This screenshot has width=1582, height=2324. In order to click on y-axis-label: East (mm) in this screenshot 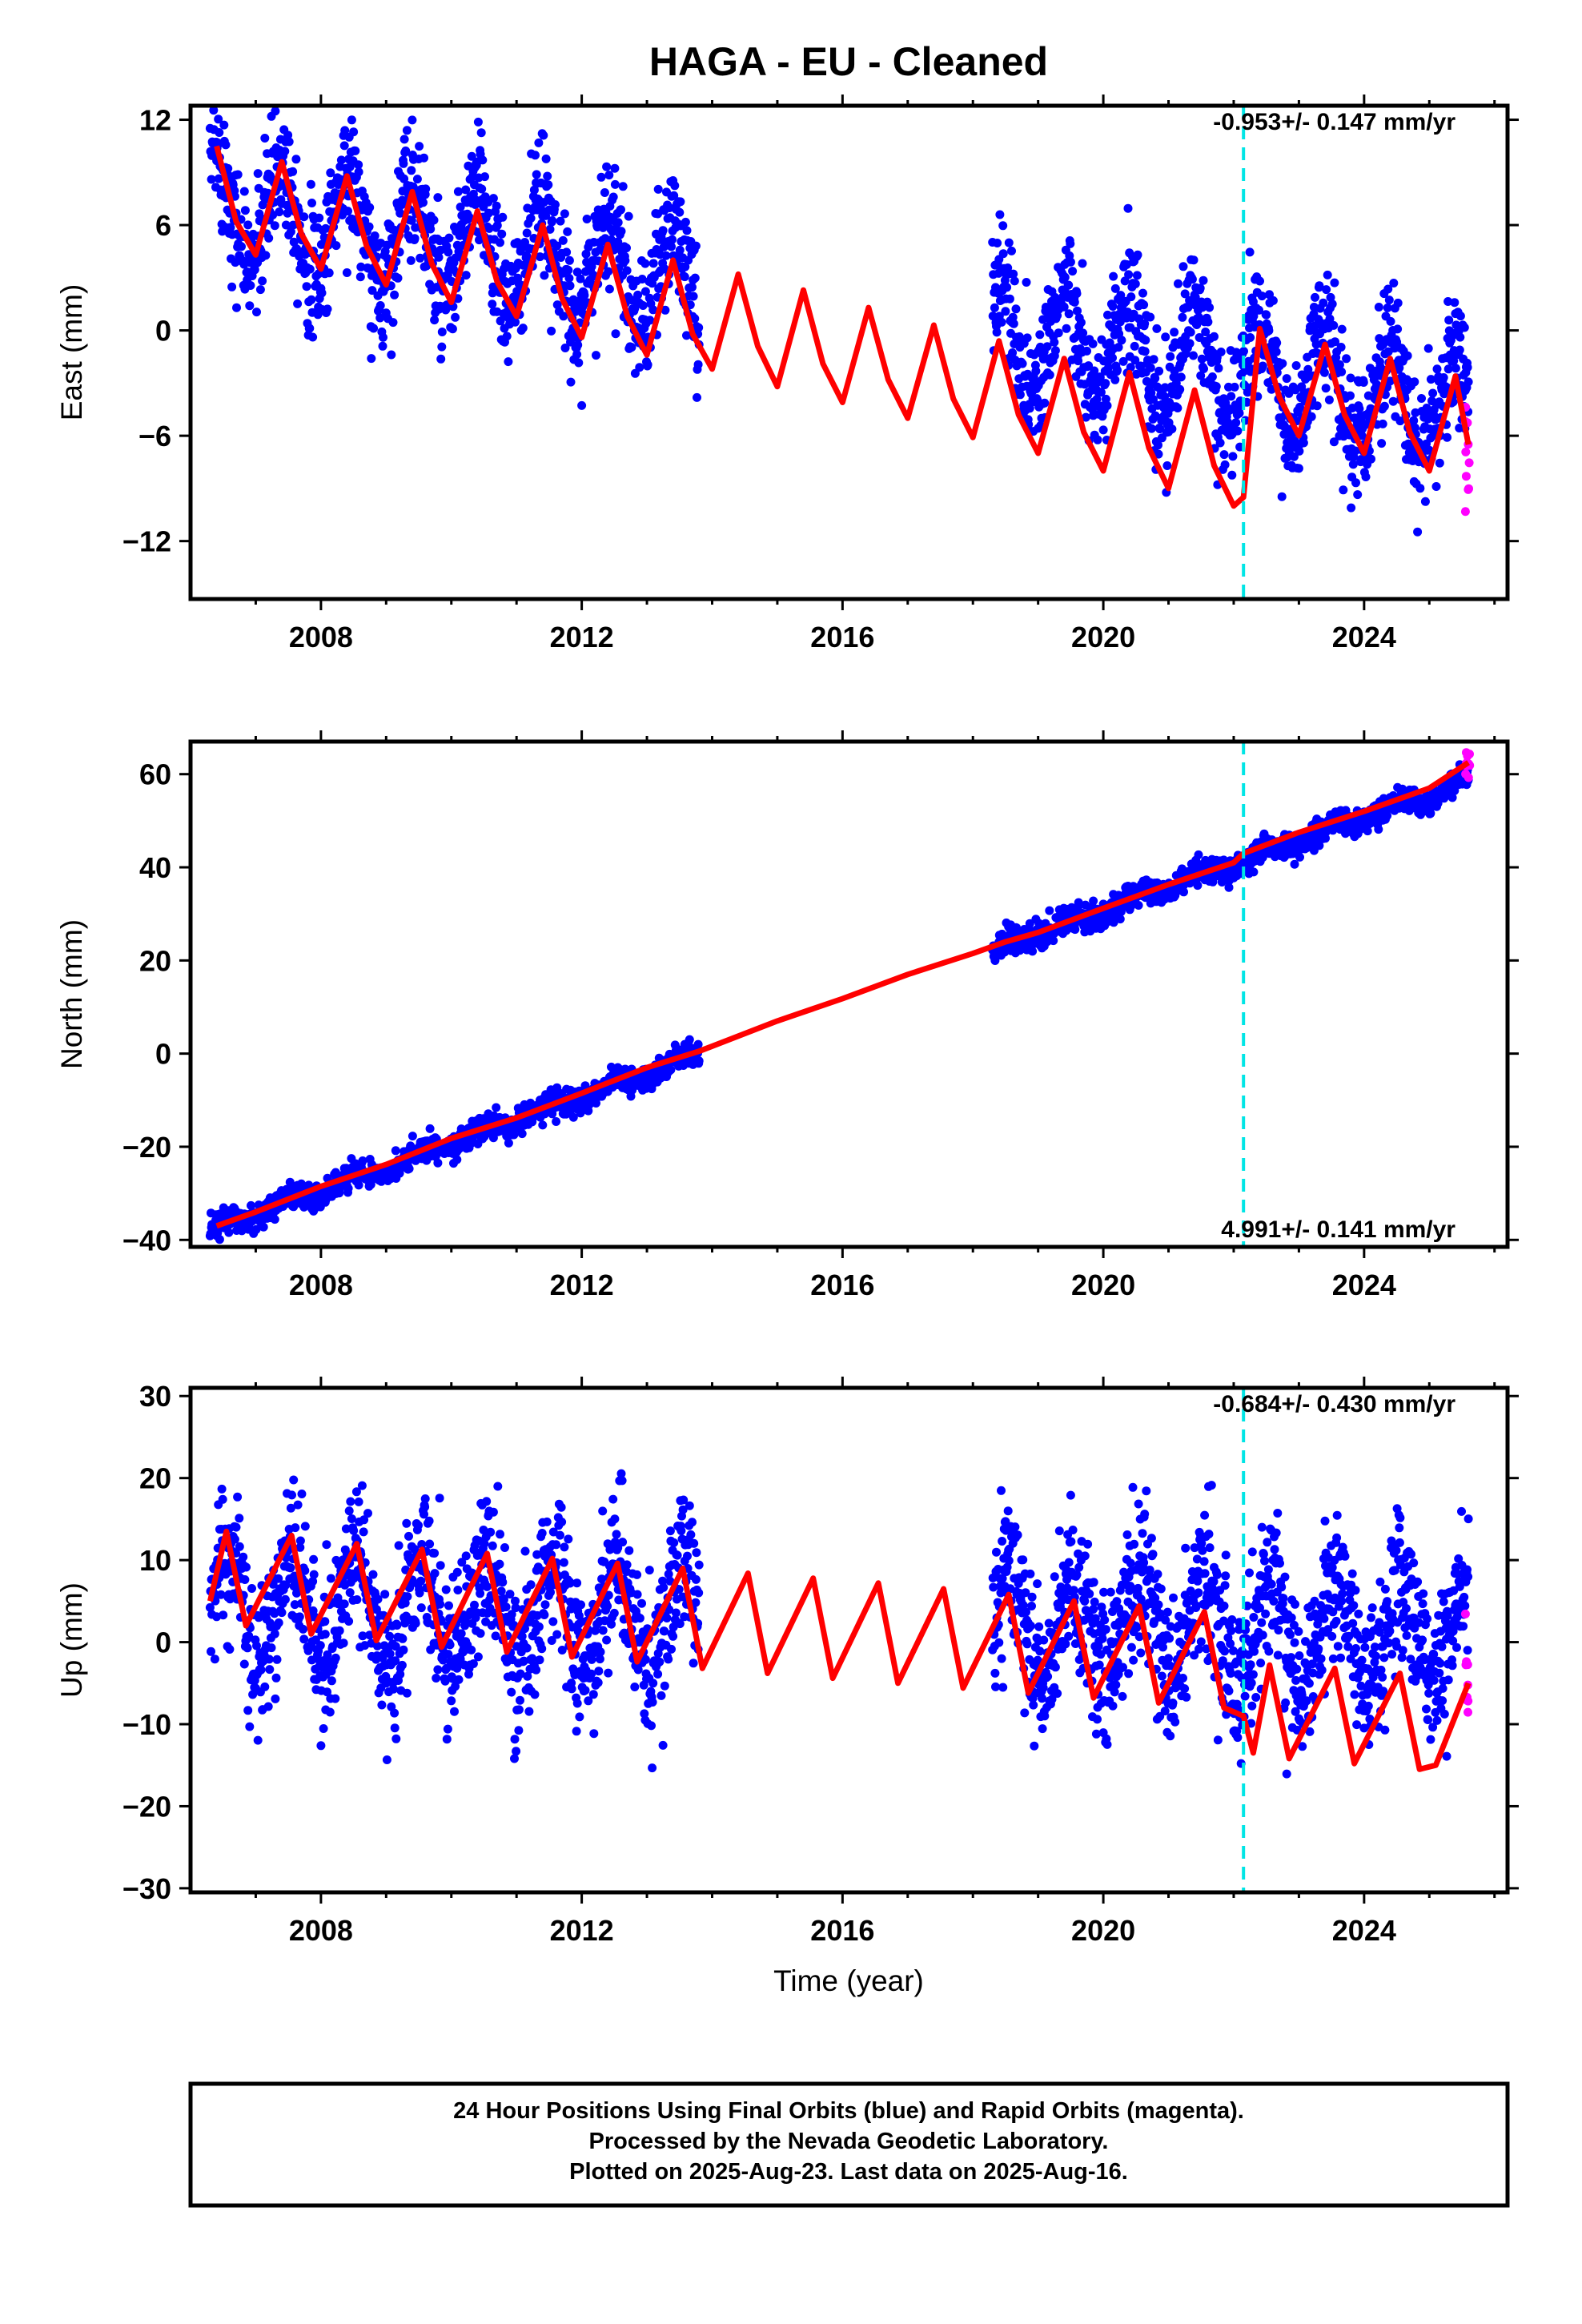, I will do `click(71, 352)`.